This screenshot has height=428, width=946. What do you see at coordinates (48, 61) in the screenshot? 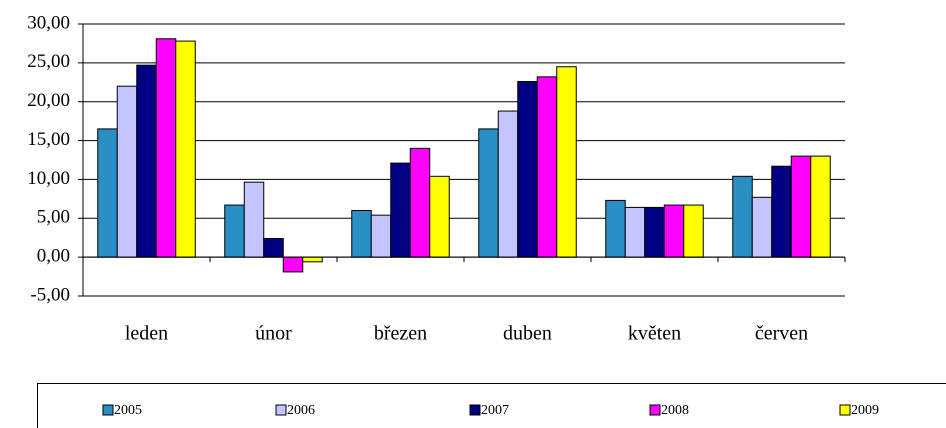
I see `y-tick-label: 25,00` at bounding box center [48, 61].